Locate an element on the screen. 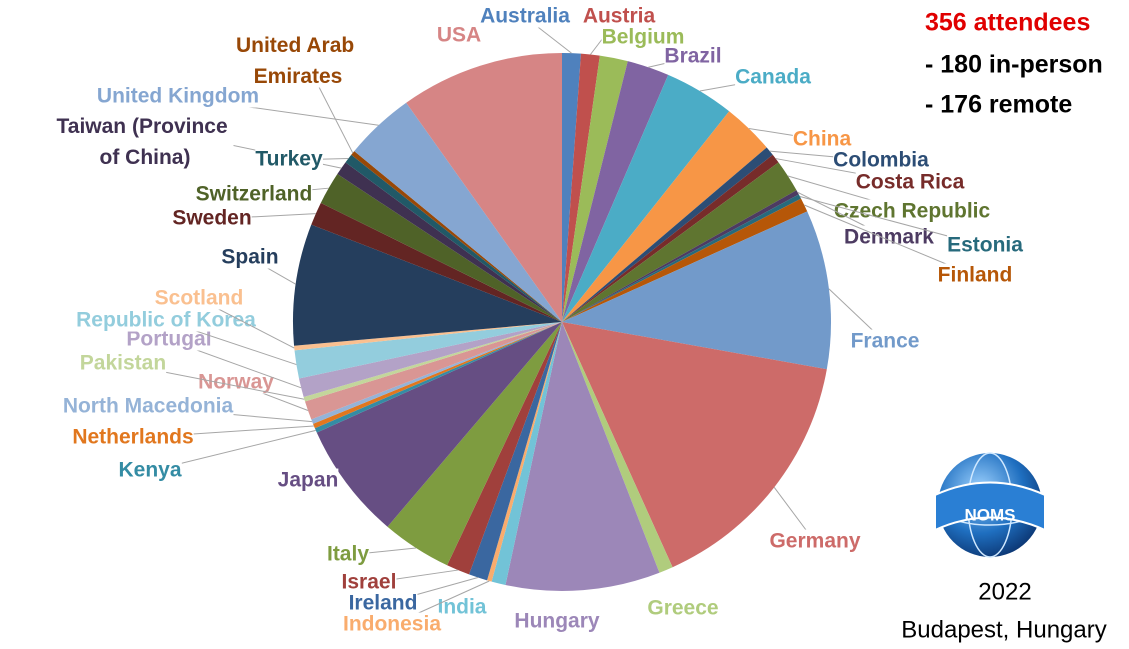 Image resolution: width=1129 pixels, height=649 pixels. category-label: Costa Rica is located at coordinates (910, 182).